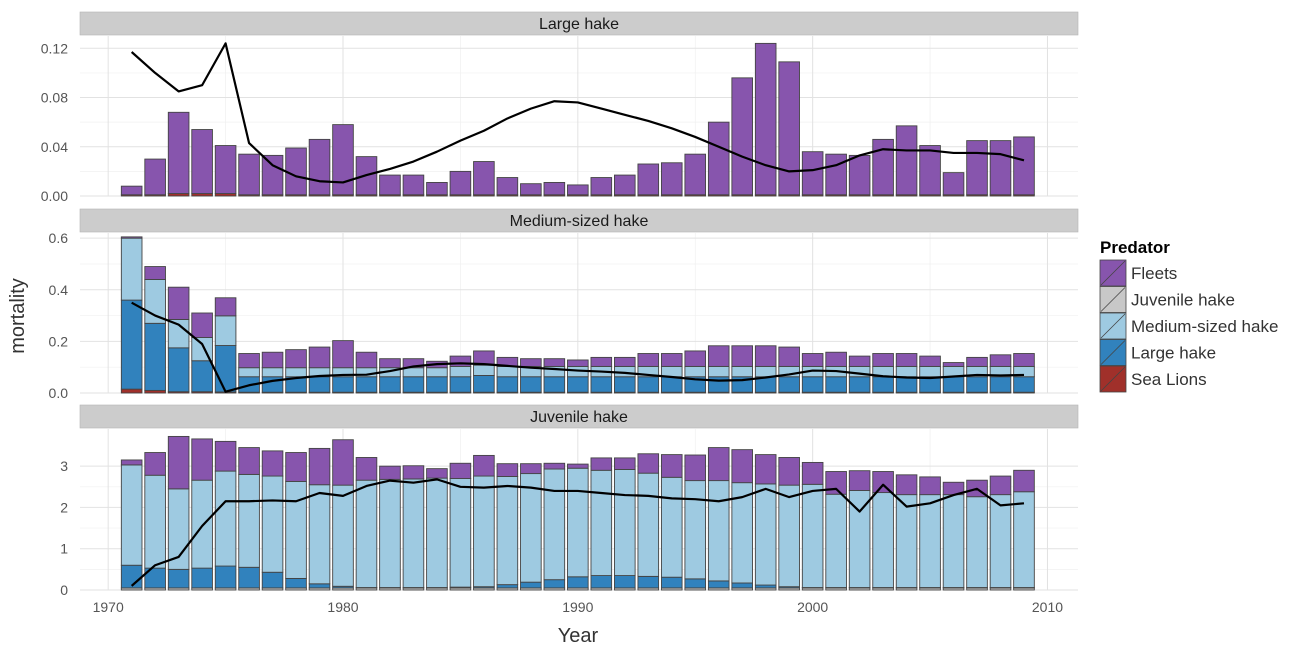 The image size is (1301, 647). What do you see at coordinates (59, 341) in the screenshot?
I see `y-tick-label: 0.2` at bounding box center [59, 341].